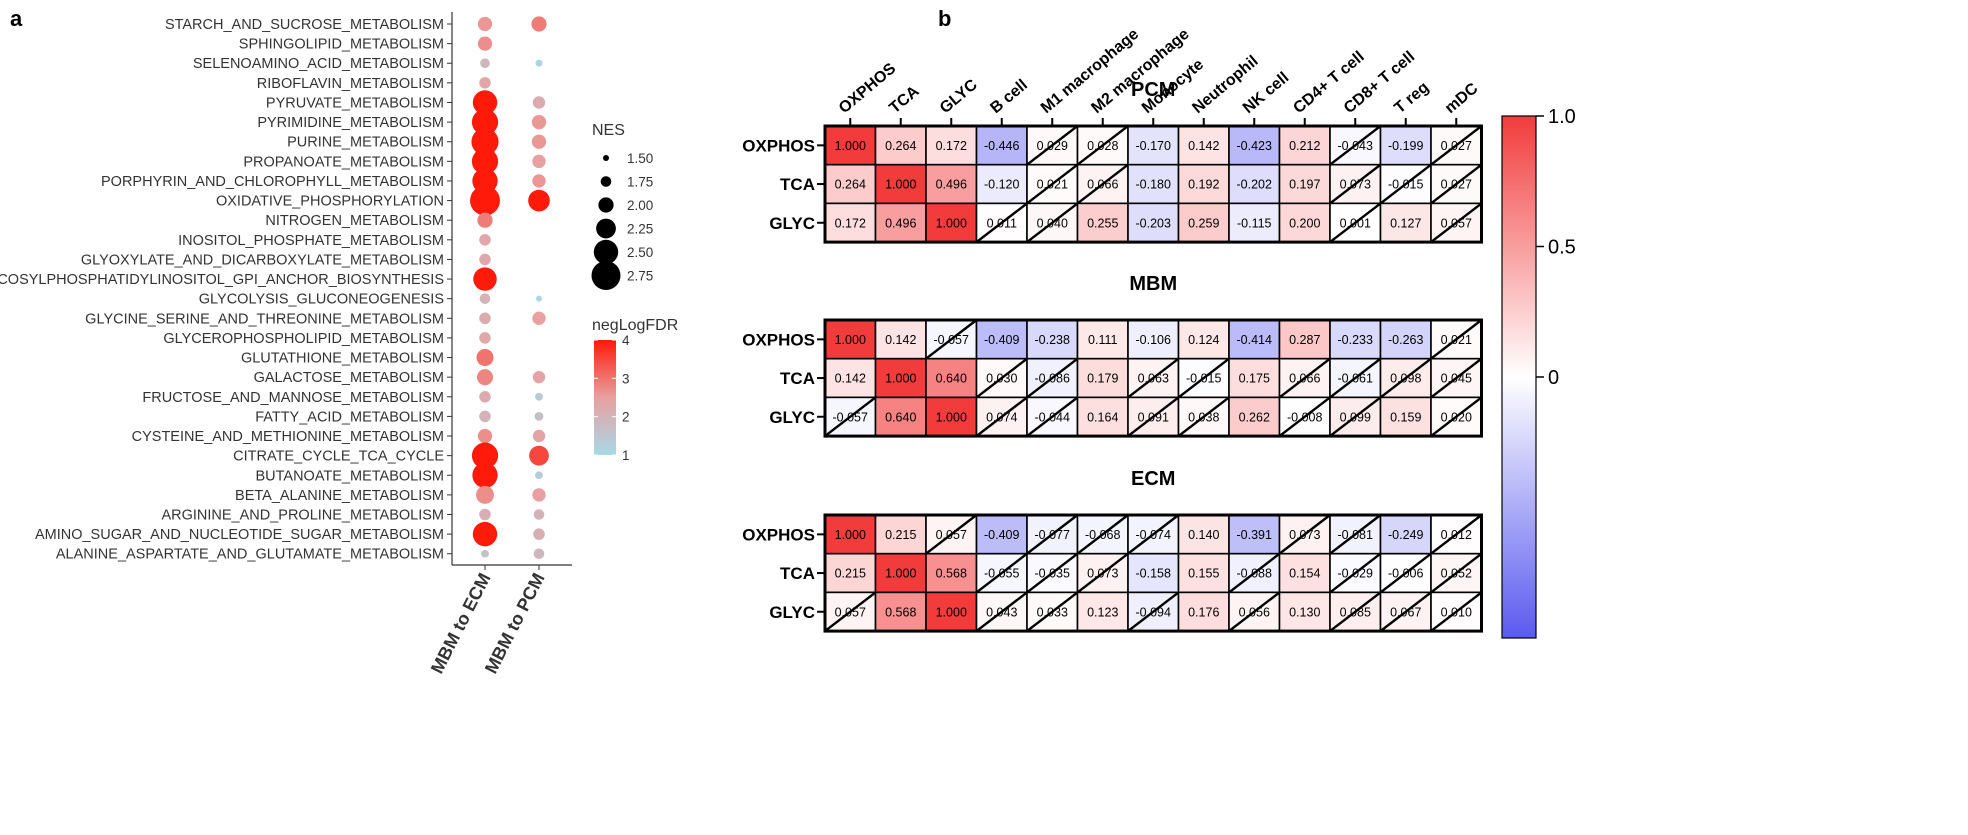 The width and height of the screenshot is (1968, 835). I want to click on heatmap-value: -0.423, so click(1254, 146).